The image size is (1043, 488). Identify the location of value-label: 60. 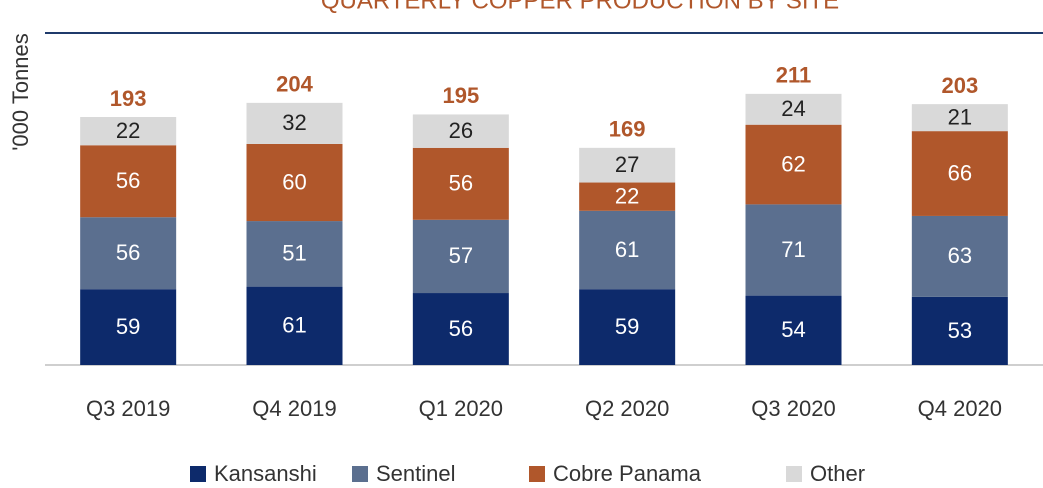
(294, 181).